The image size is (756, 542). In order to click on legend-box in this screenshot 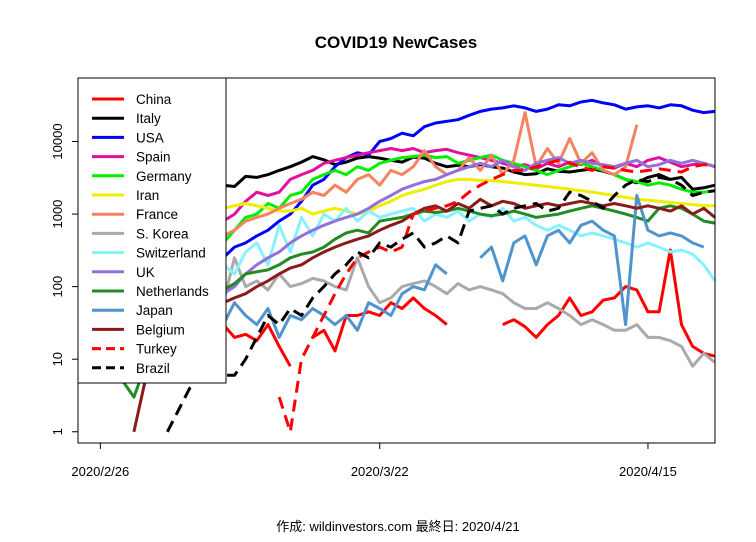, I will do `click(152, 230)`.